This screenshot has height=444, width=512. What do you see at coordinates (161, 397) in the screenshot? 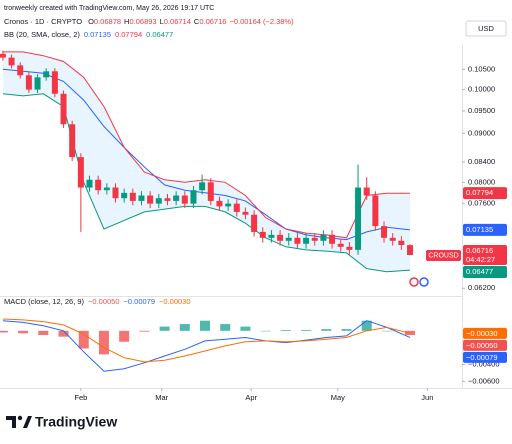
I see `x-tick-label: Mar` at bounding box center [161, 397].